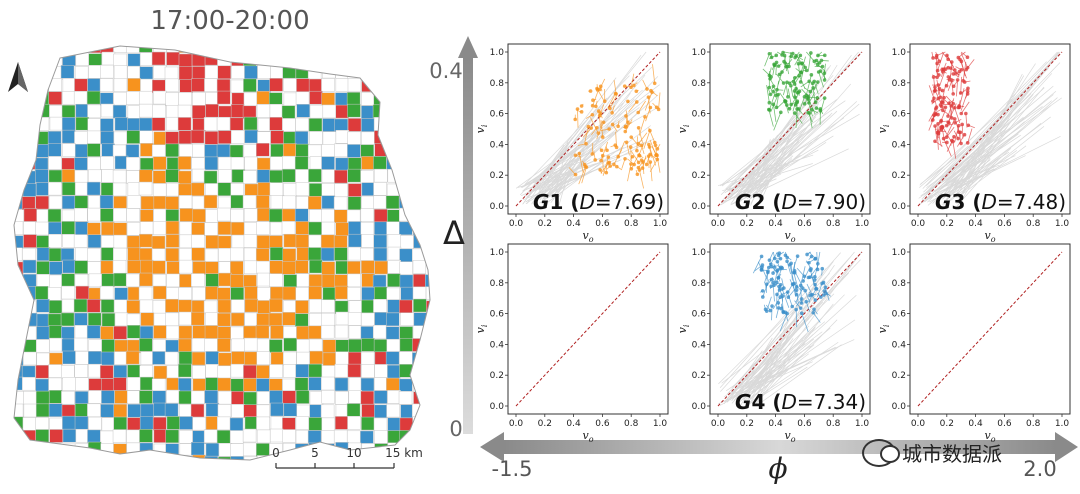 The width and height of the screenshot is (1080, 494). I want to click on x-tick-label: 0.4, so click(573, 224).